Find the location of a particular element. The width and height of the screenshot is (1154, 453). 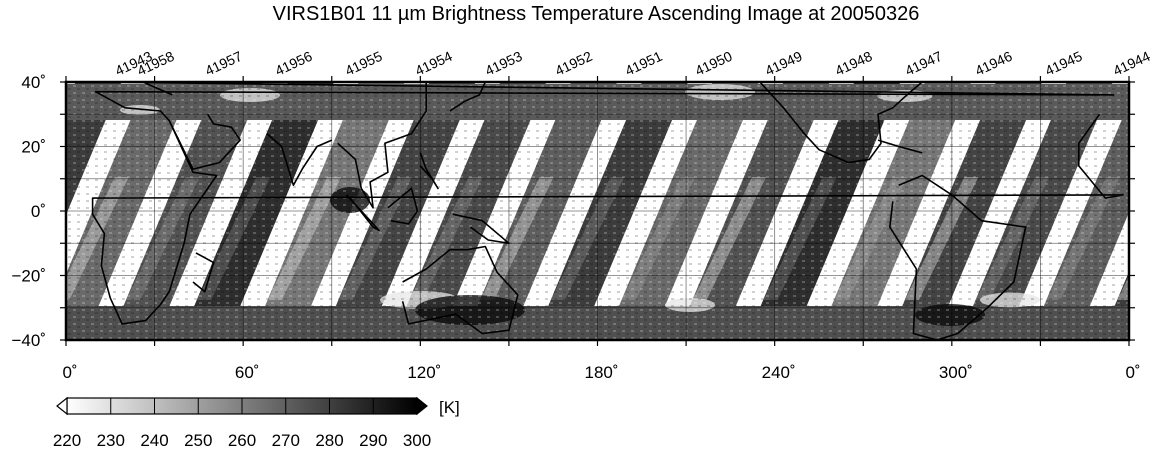

orbit-number-label: 41948 is located at coordinates (854, 63).